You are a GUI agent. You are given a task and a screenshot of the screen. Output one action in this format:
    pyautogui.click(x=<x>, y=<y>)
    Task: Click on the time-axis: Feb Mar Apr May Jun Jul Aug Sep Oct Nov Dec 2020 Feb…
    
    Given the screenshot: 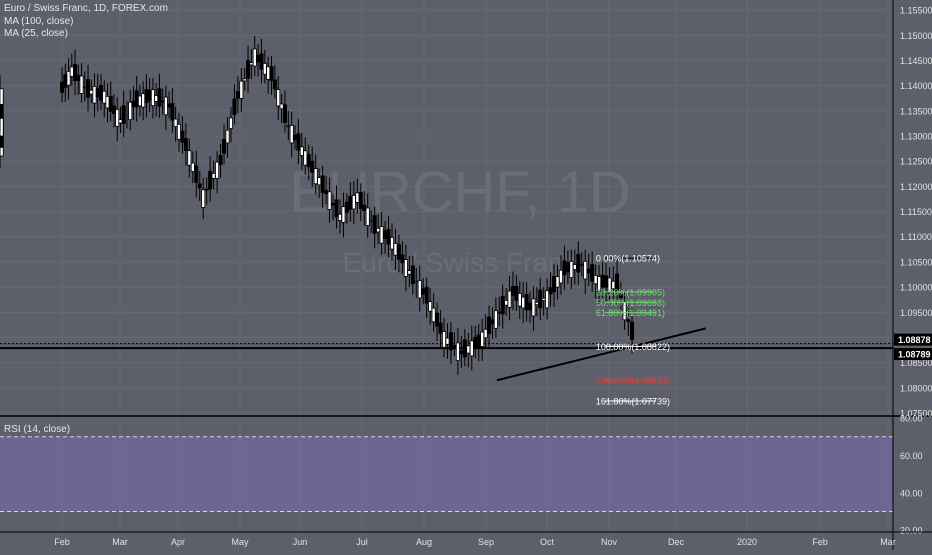 What is the action you would take?
    pyautogui.click(x=466, y=539)
    